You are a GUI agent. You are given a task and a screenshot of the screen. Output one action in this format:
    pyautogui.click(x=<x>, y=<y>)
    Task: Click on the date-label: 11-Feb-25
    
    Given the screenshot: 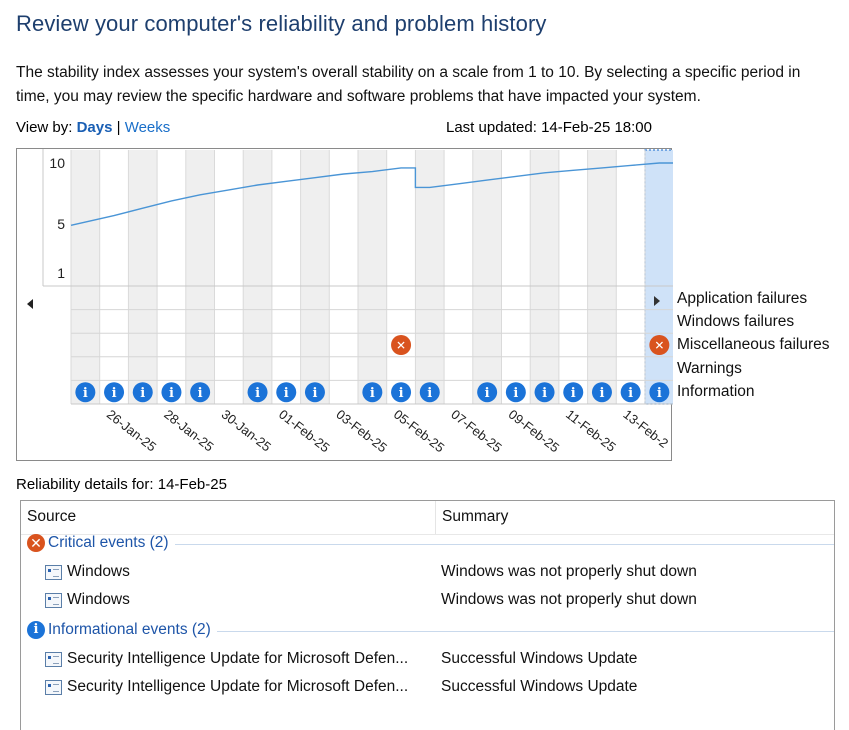 What is the action you would take?
    pyautogui.click(x=591, y=431)
    